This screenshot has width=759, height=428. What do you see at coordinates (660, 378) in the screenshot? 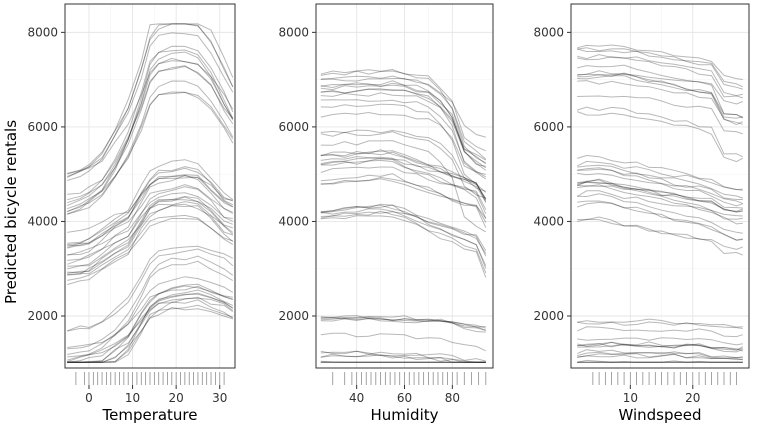
I see `rug-strip` at bounding box center [660, 378].